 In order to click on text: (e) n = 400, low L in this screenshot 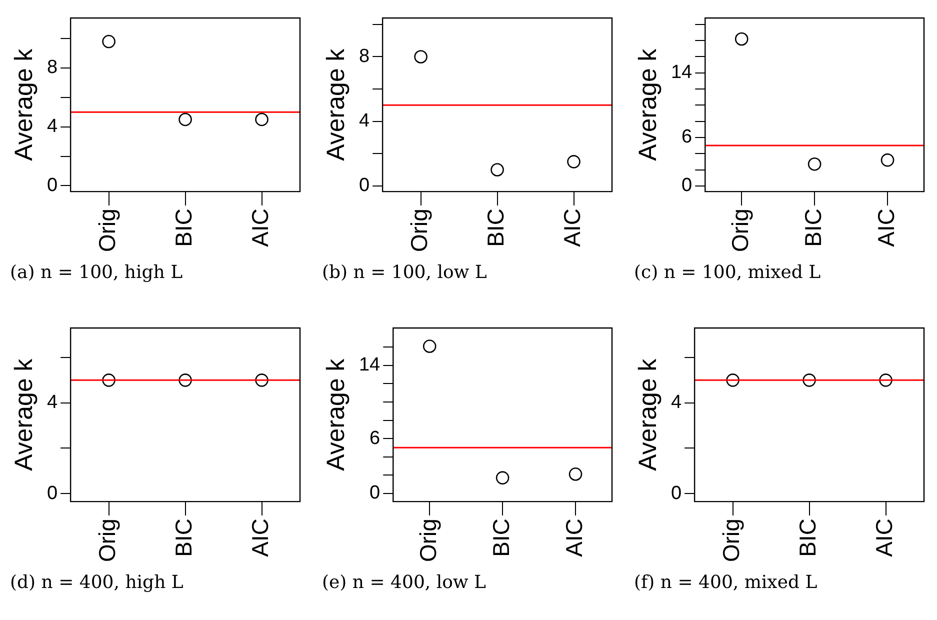, I will do `click(404, 582)`.